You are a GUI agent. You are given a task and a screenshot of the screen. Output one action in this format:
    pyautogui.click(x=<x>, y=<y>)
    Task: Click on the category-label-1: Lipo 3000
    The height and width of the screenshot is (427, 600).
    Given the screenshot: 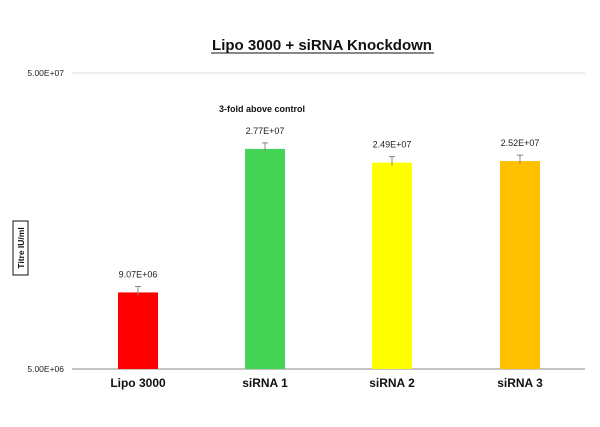 What is the action you would take?
    pyautogui.click(x=138, y=383)
    